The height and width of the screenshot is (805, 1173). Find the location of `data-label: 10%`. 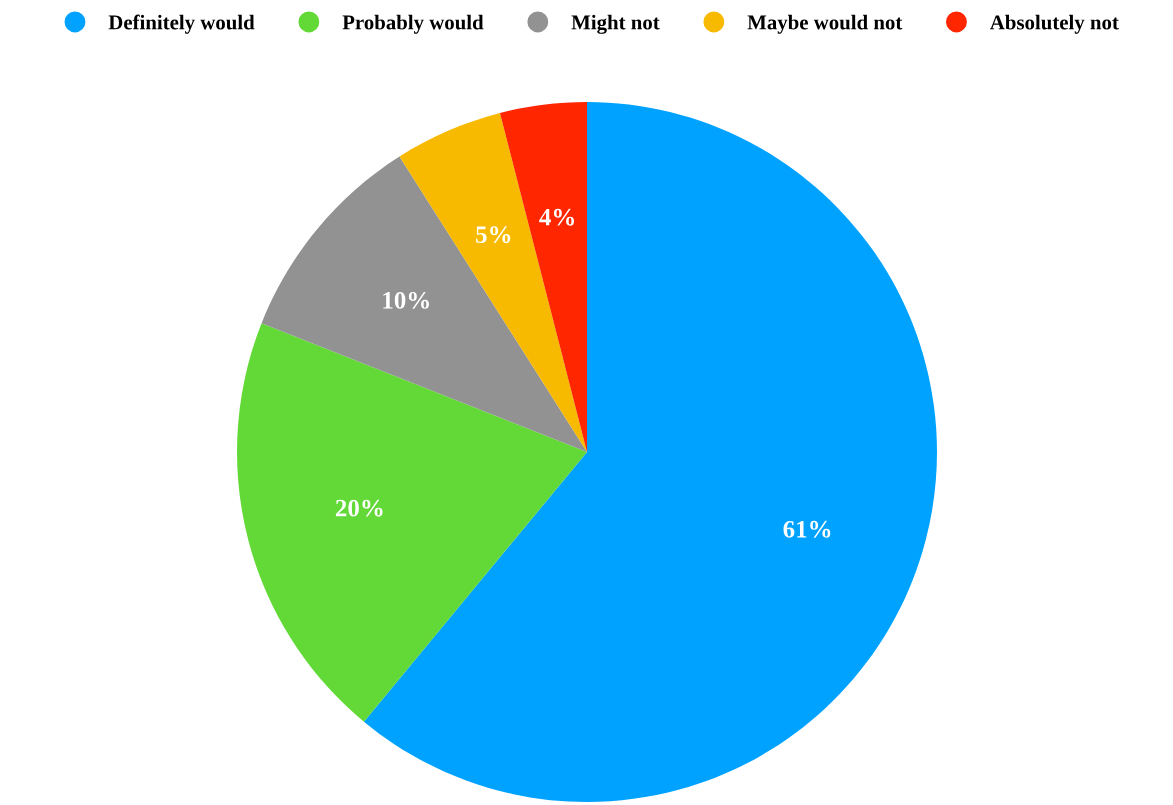

data-label: 10% is located at coordinates (406, 300).